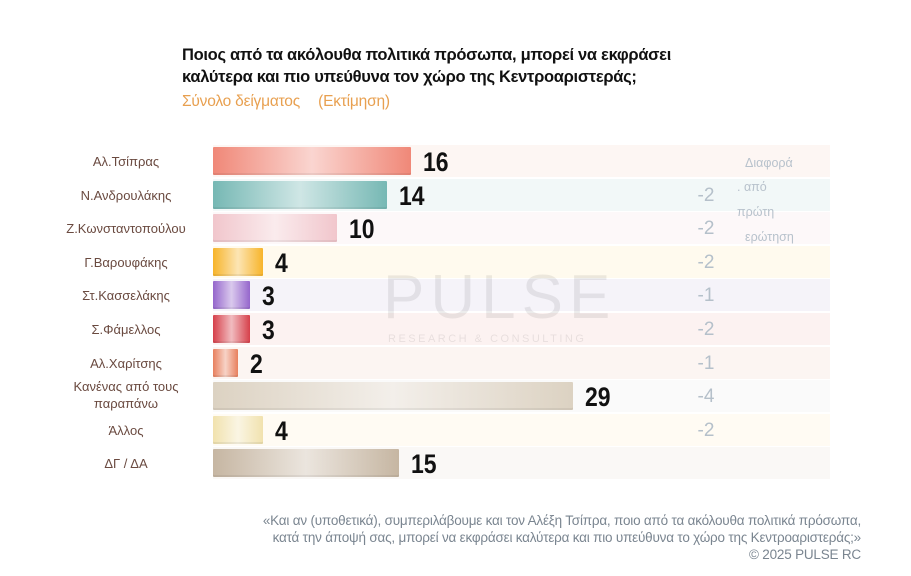 This screenshot has height=576, width=911. What do you see at coordinates (126, 329) in the screenshot?
I see `category-label: Σ.Φάμελλος` at bounding box center [126, 329].